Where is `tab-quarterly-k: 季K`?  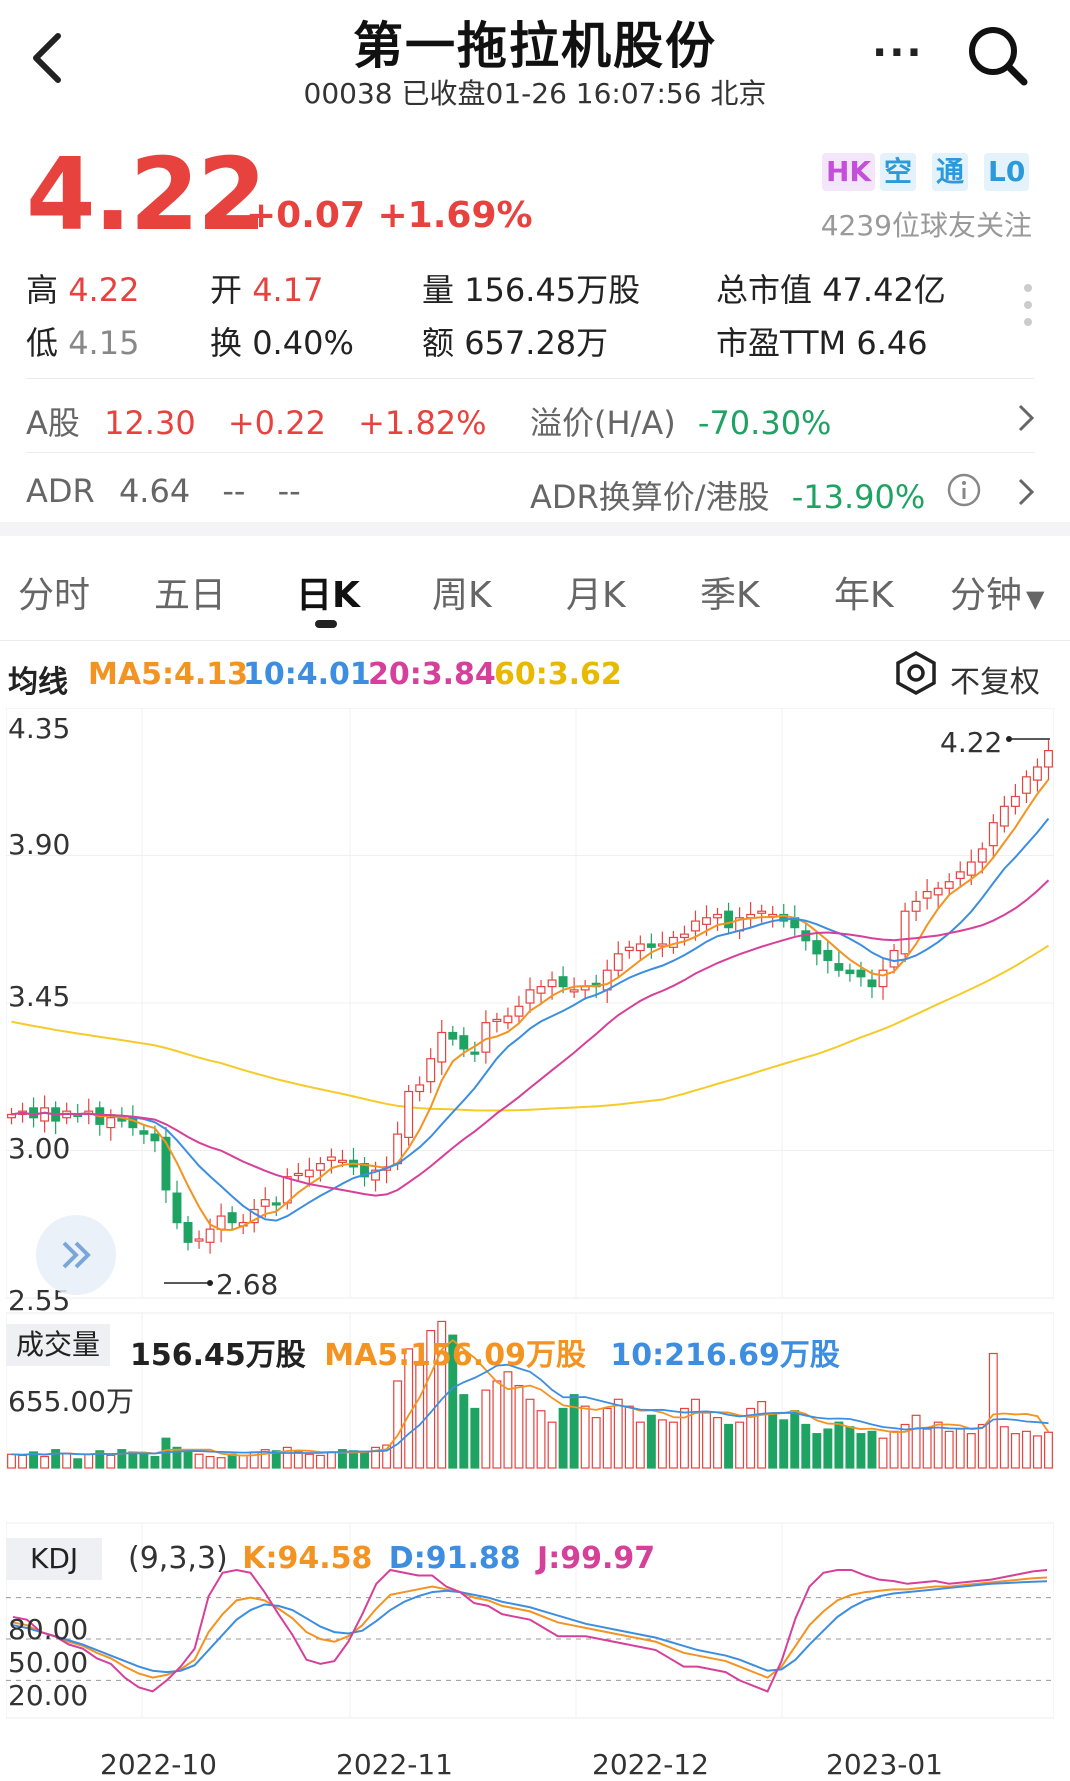
tab-quarterly-k: 季K is located at coordinates (730, 595).